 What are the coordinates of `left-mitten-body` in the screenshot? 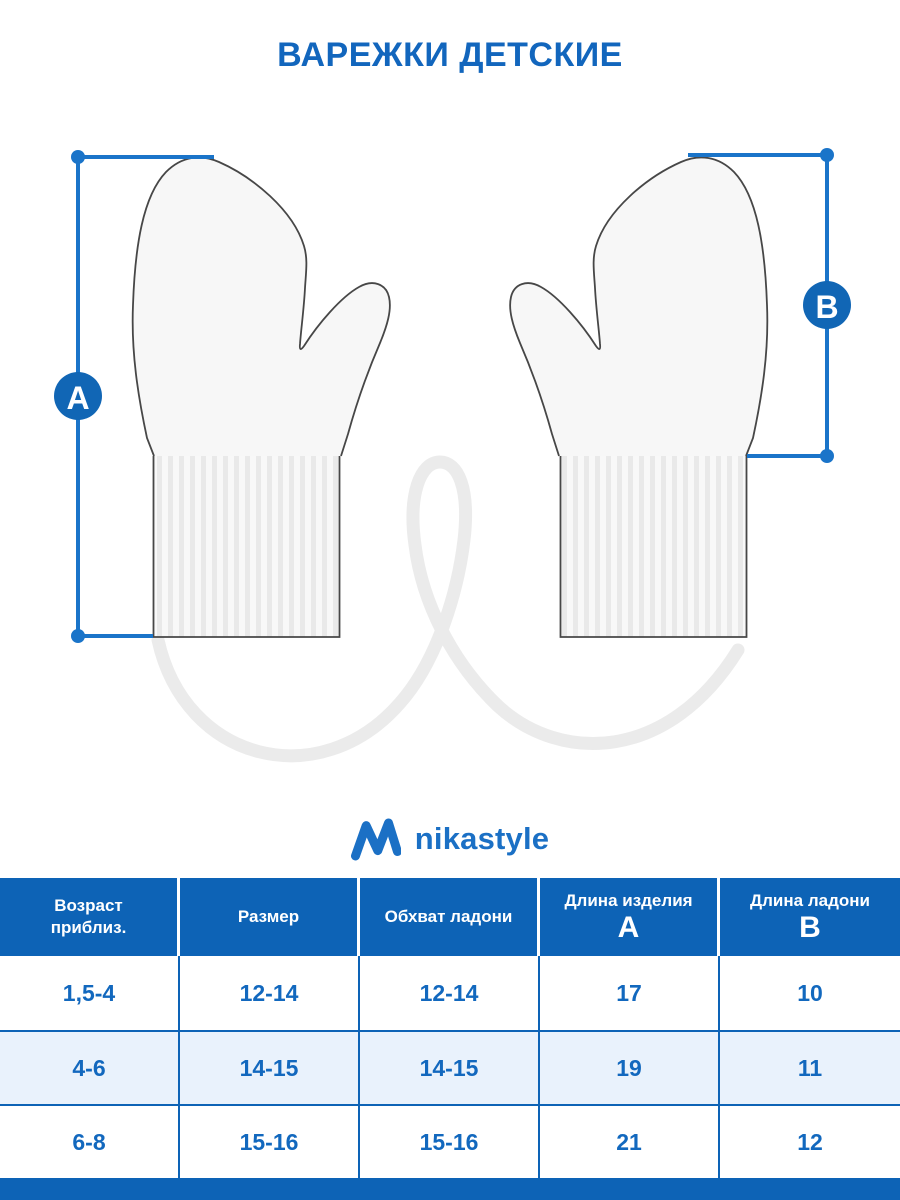 It's located at (261, 306).